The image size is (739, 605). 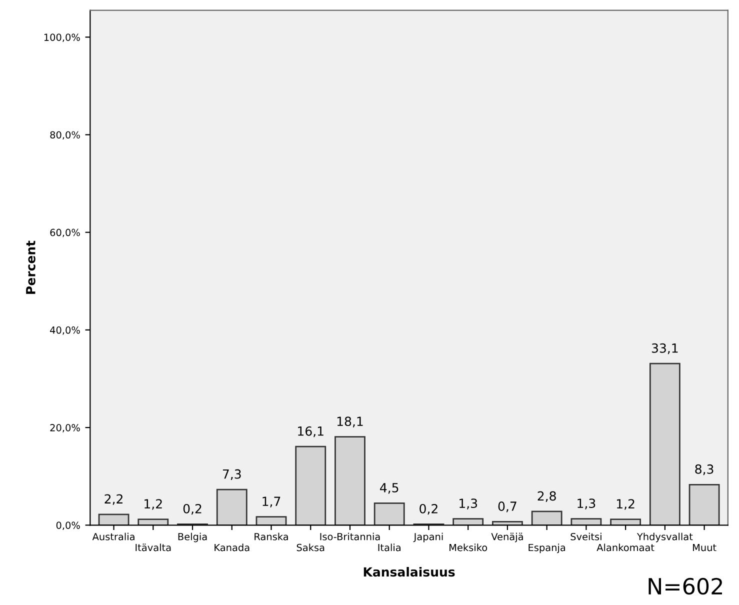 What do you see at coordinates (350, 536) in the screenshot?
I see `x-tick-label: Iso-Britannia` at bounding box center [350, 536].